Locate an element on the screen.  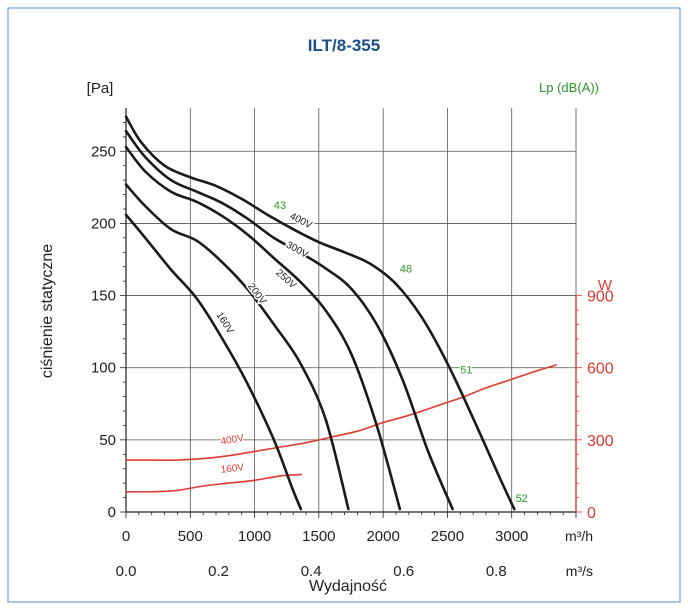
x-unit-primary: m³/h is located at coordinates (579, 536).